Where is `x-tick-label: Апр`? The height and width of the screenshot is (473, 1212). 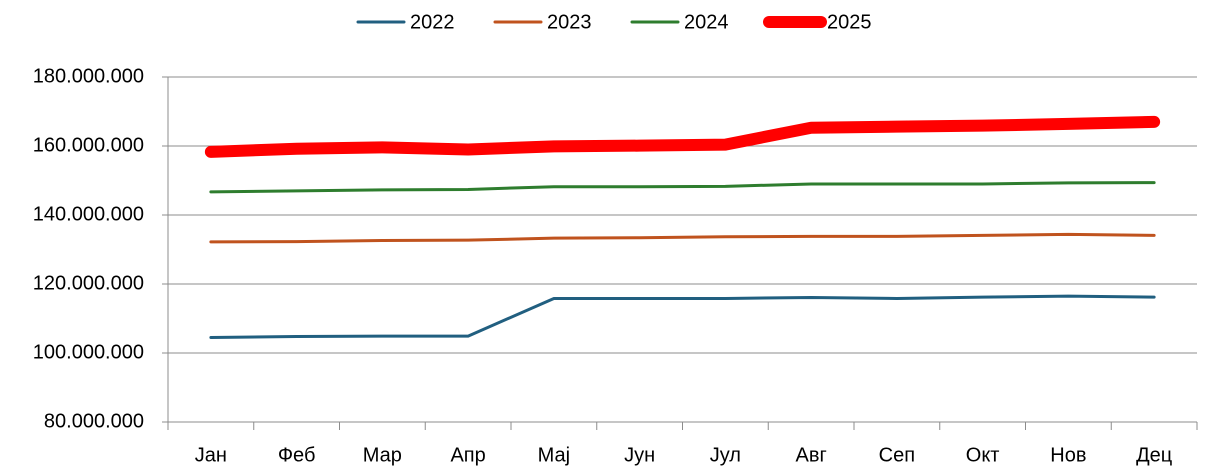 x-tick-label: Апр is located at coordinates (467, 455).